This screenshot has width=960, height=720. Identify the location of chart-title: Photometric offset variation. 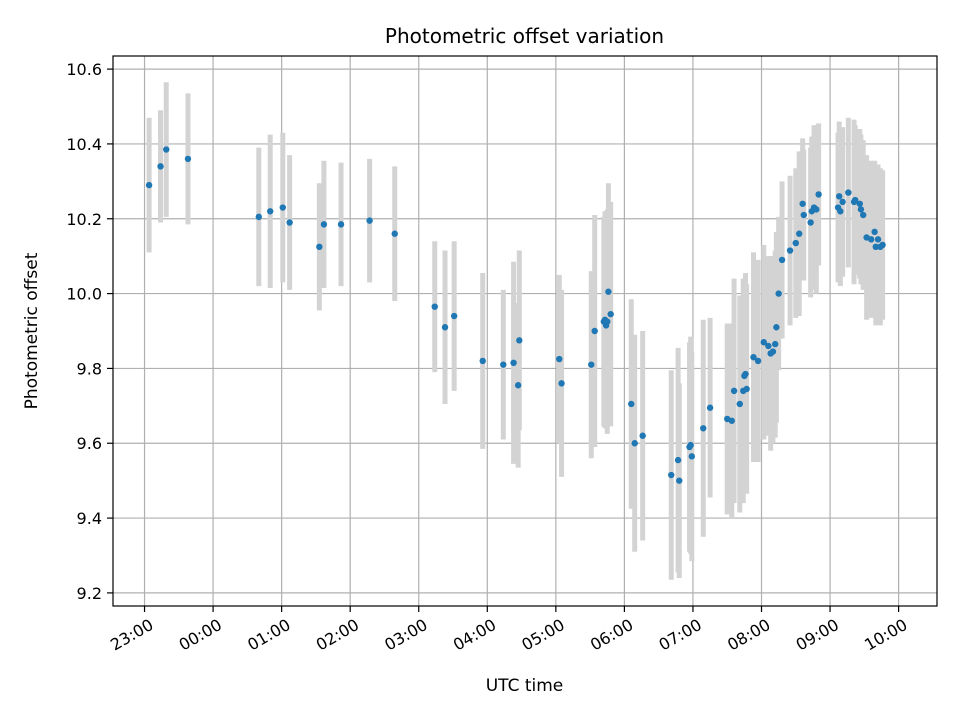
(524, 36).